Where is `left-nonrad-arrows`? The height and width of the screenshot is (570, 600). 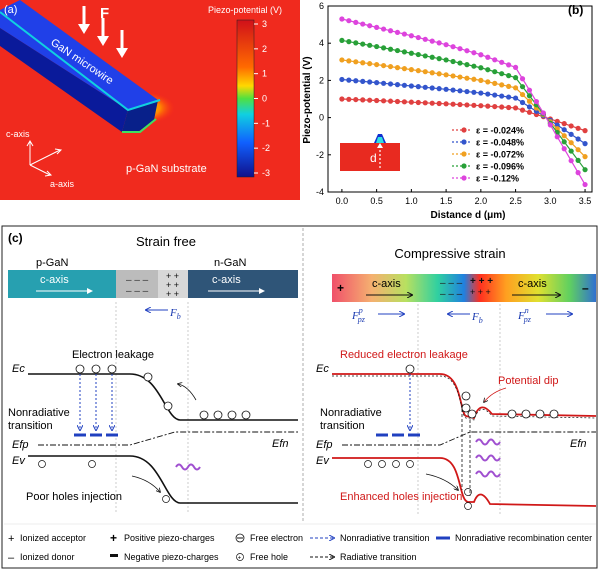 left-nonrad-arrows is located at coordinates (96, 402).